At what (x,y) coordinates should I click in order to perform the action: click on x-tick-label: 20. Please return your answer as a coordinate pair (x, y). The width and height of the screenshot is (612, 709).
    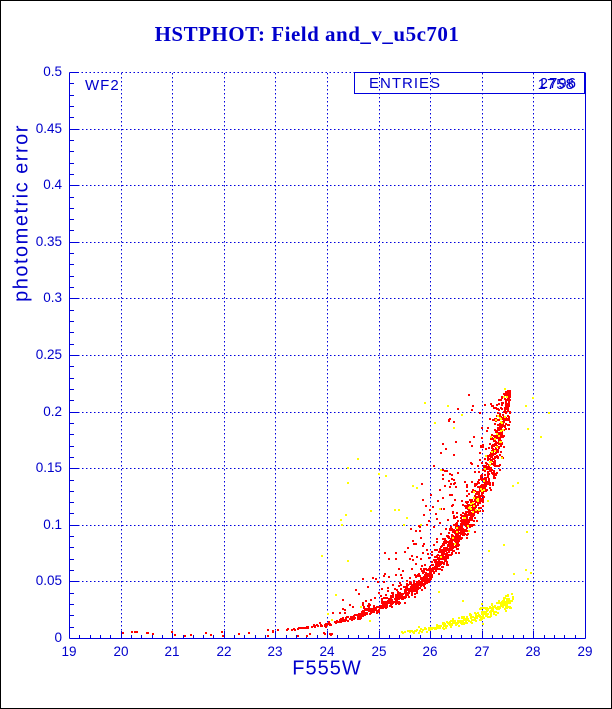
    Looking at the image, I should click on (121, 651).